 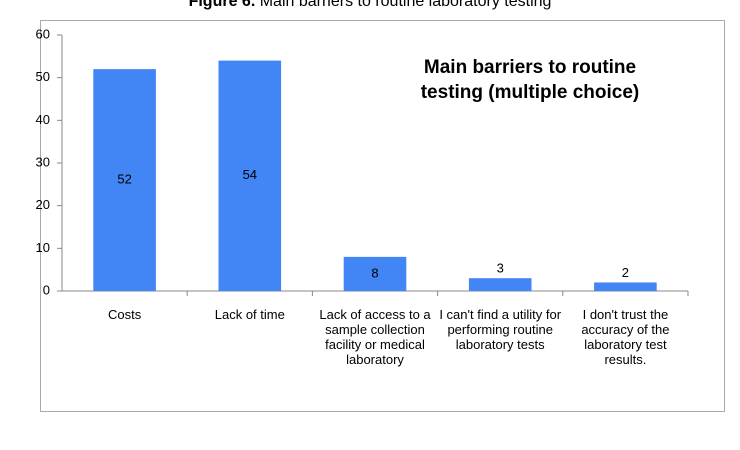 I want to click on data-label: 52, so click(x=124, y=179).